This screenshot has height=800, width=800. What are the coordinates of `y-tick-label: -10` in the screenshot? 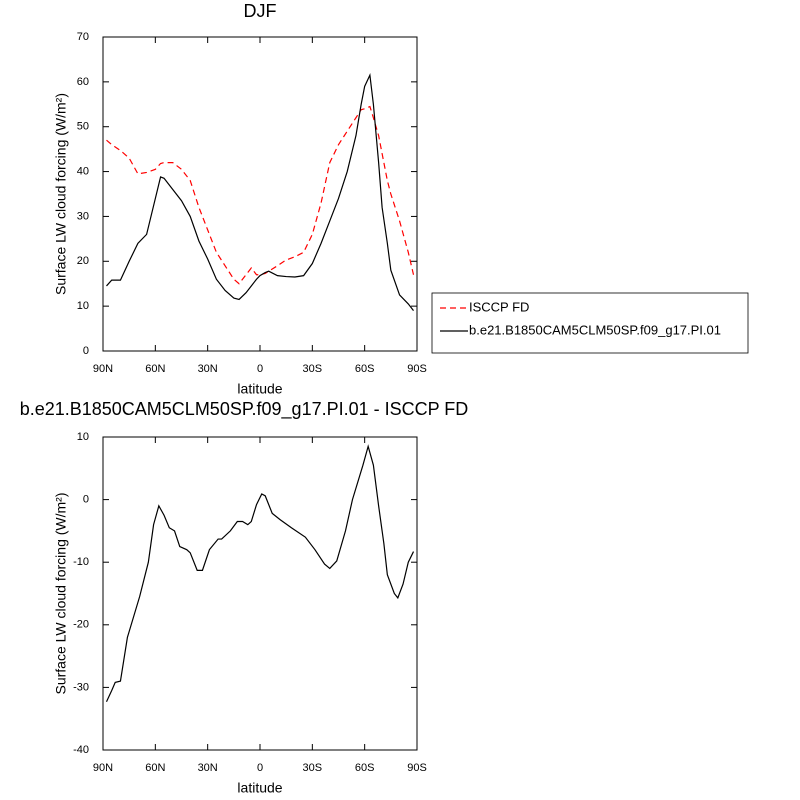 It's located at (81, 562).